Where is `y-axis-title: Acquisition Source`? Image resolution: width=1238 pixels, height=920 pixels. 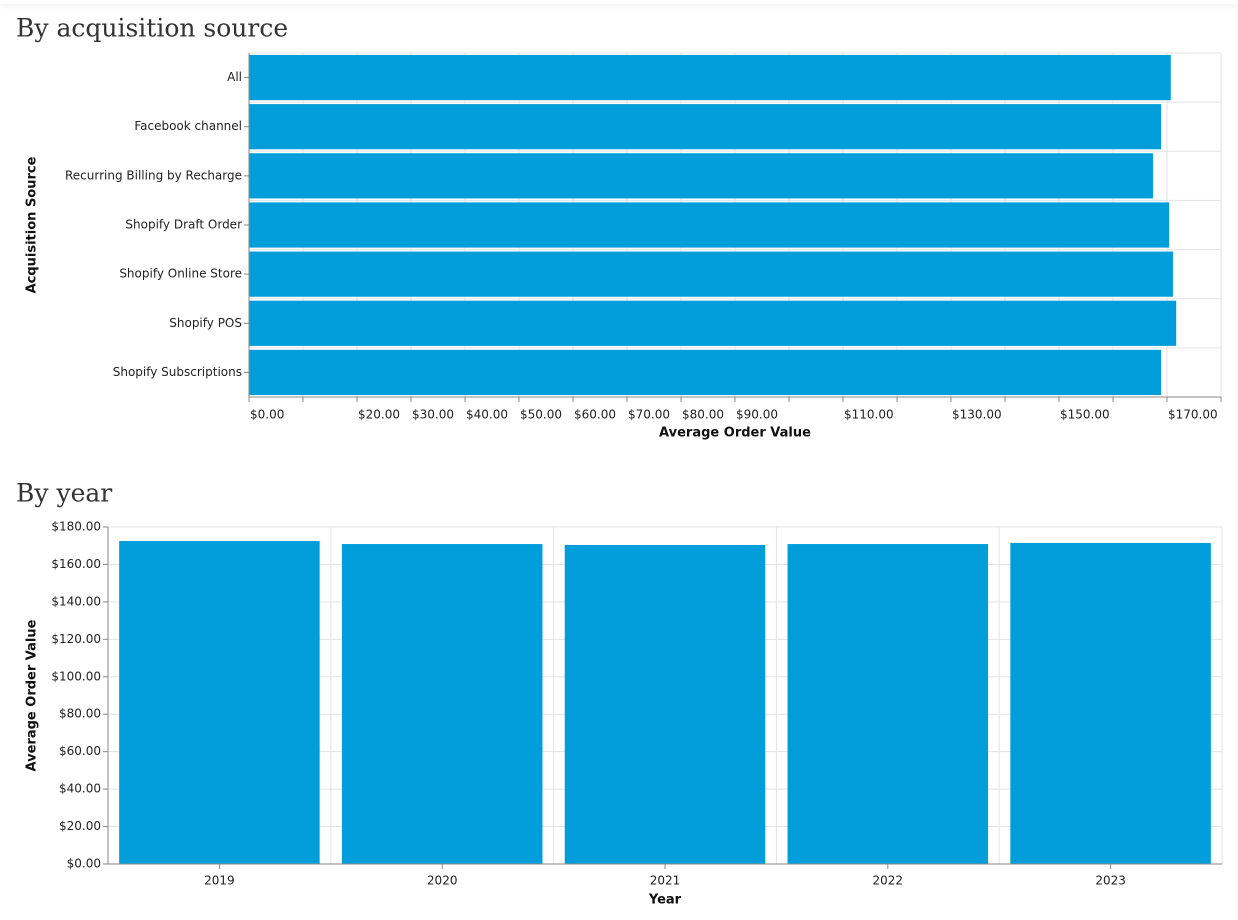 y-axis-title: Acquisition Source is located at coordinates (32, 224).